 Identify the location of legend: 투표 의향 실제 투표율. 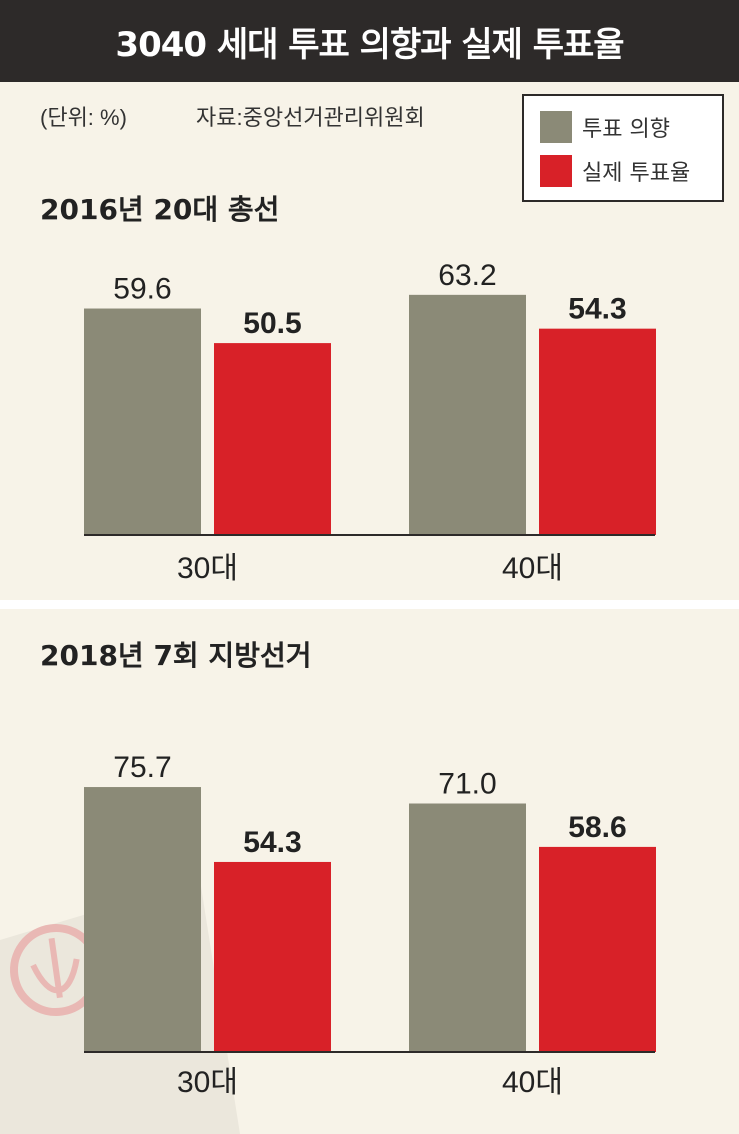
(623, 148).